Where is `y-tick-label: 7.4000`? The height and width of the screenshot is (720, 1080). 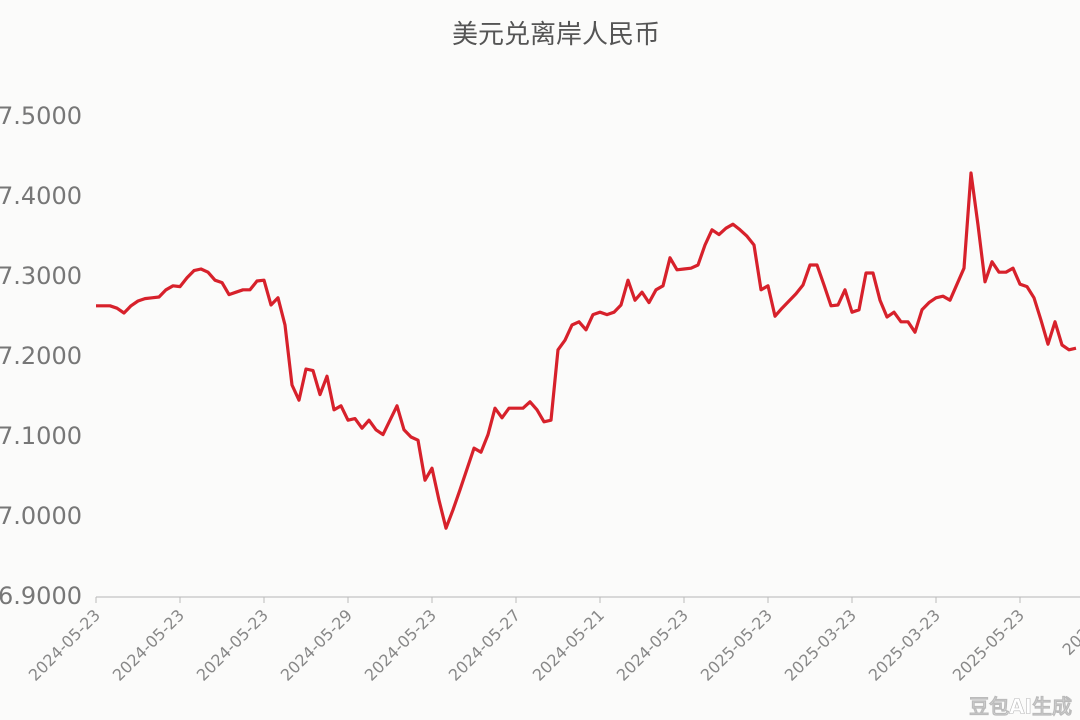
y-tick-label: 7.4000 is located at coordinates (41, 196).